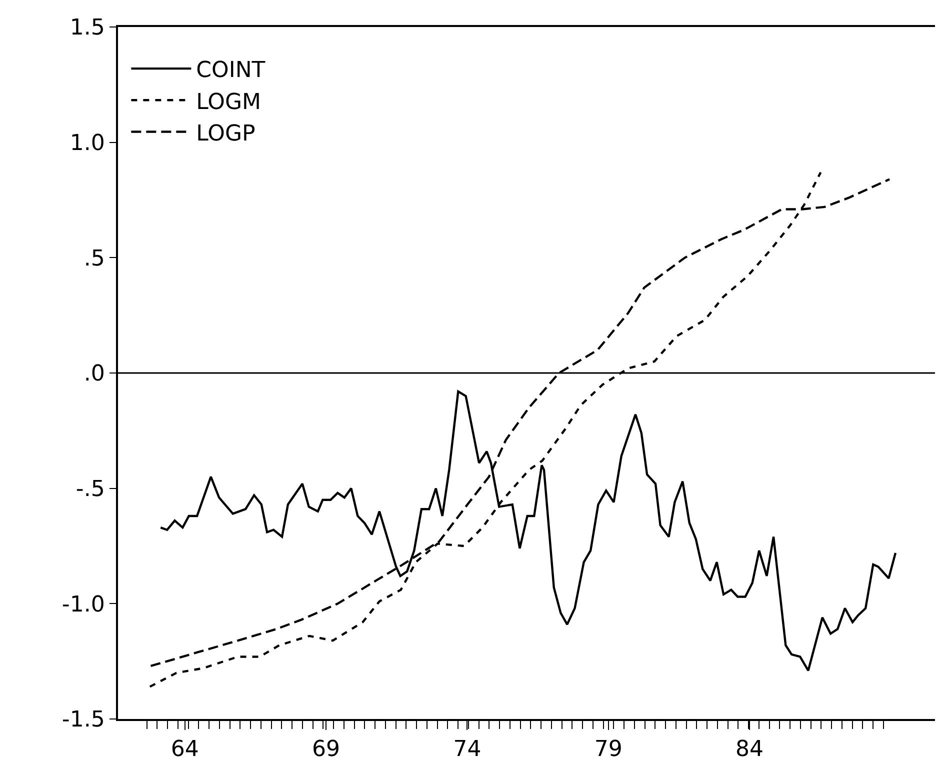 This screenshot has height=778, width=937. I want to click on x-tick-label: 74, so click(467, 749).